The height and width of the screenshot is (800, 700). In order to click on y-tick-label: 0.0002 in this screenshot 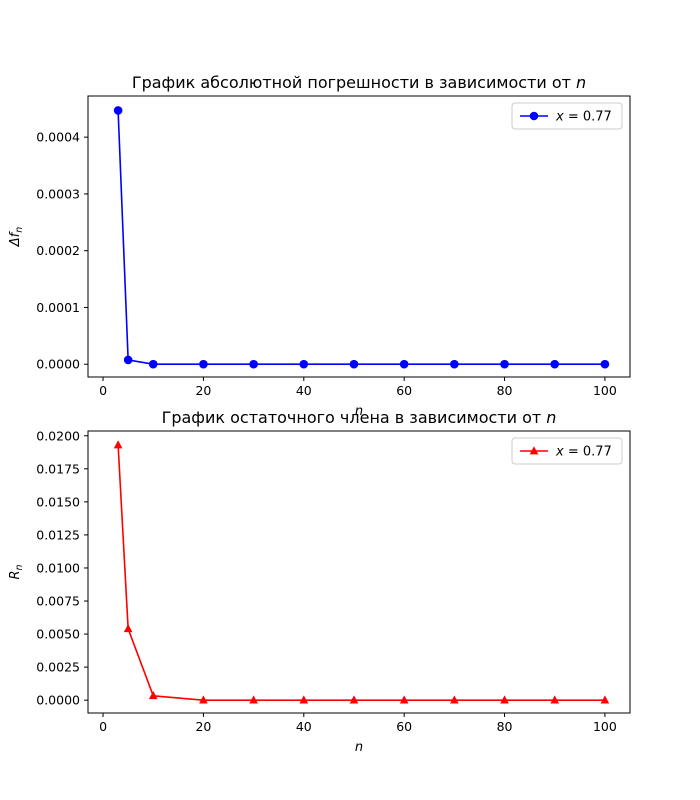, I will do `click(58, 250)`.